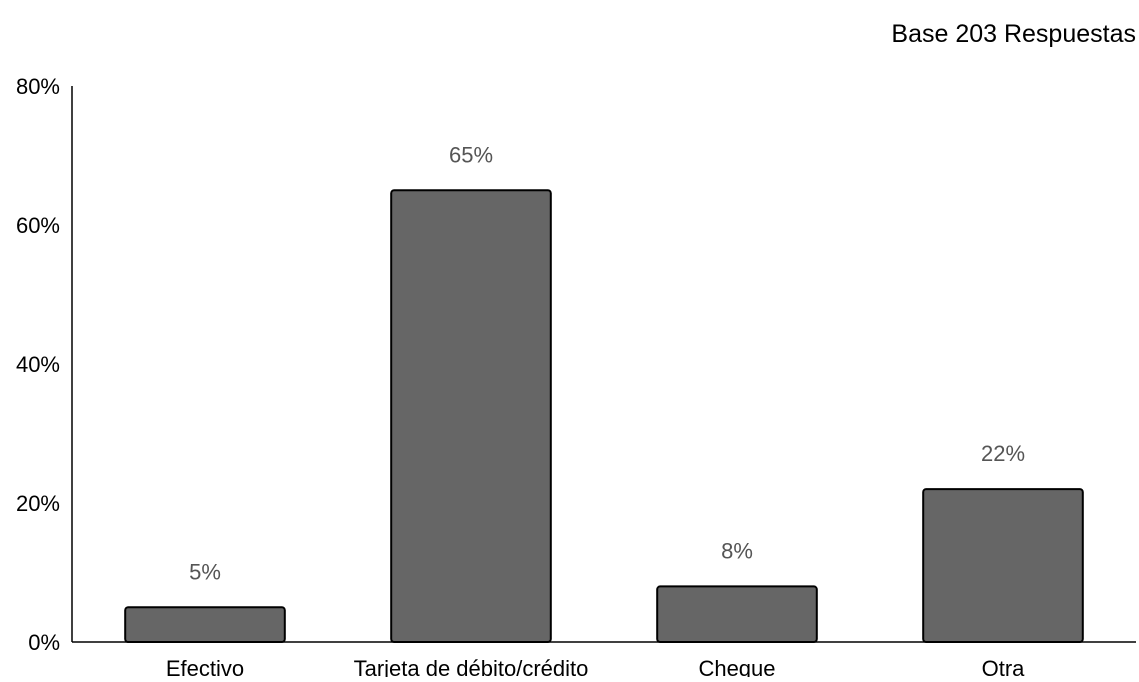 This screenshot has width=1139, height=682. Describe the element at coordinates (44, 642) in the screenshot. I see `y-tick-label: 0%` at that location.